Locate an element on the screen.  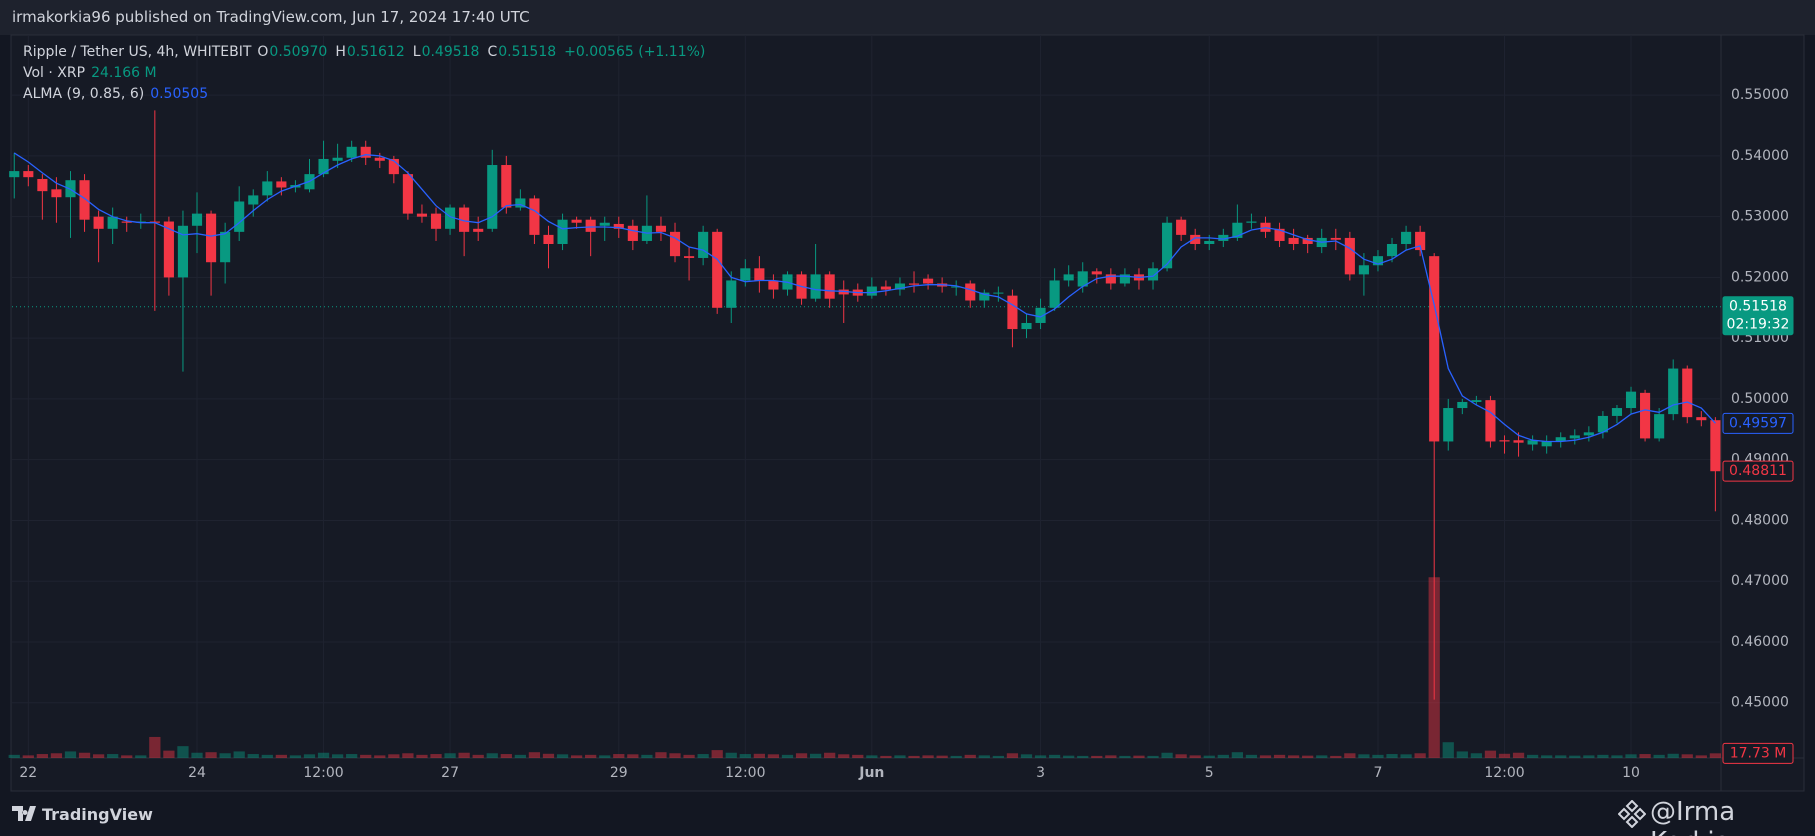
y-tick-label: 0.53000 is located at coordinates (1760, 217).